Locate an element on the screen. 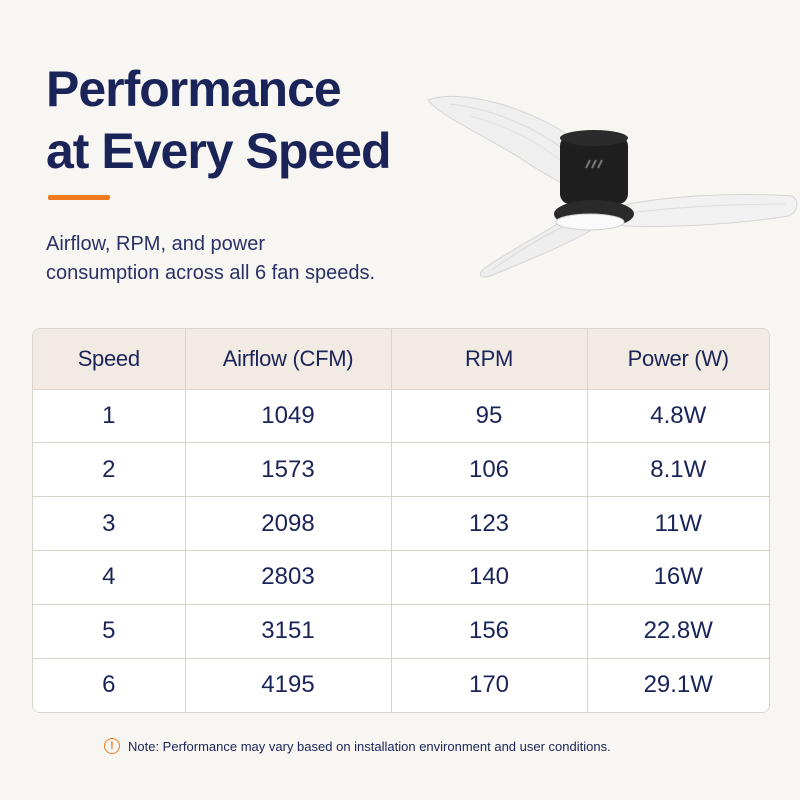 The height and width of the screenshot is (800, 800). cell-speed: 5 is located at coordinates (109, 631).